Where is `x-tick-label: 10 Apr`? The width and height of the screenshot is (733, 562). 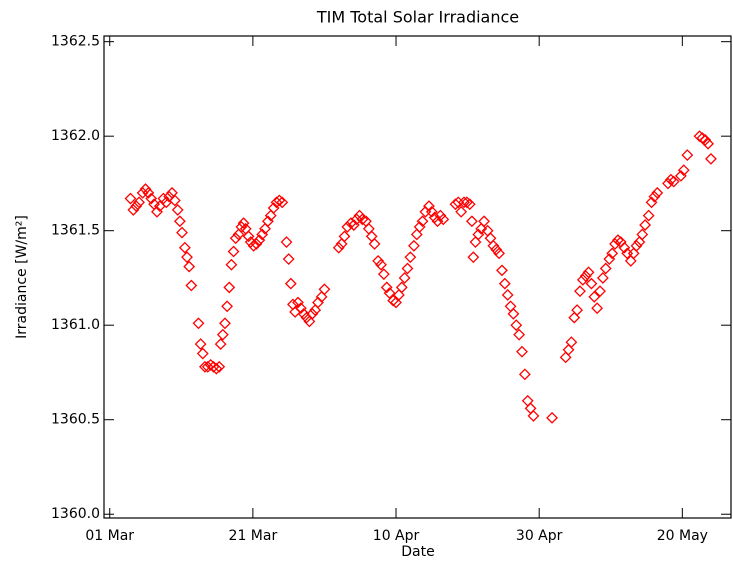 x-tick-label: 10 Apr is located at coordinates (396, 536).